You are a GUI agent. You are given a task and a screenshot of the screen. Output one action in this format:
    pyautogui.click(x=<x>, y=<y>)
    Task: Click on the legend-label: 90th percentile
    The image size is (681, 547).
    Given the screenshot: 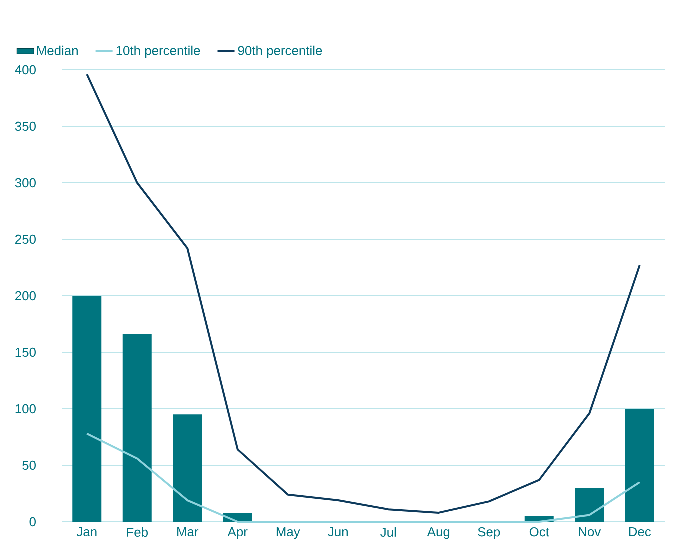 What is the action you would take?
    pyautogui.click(x=280, y=52)
    